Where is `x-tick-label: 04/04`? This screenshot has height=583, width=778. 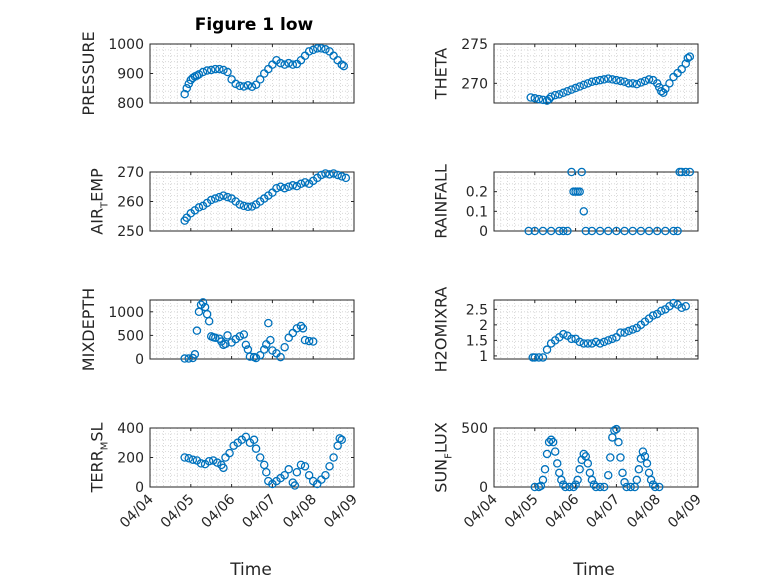 x-tick-label: 04/04 is located at coordinates (481, 511).